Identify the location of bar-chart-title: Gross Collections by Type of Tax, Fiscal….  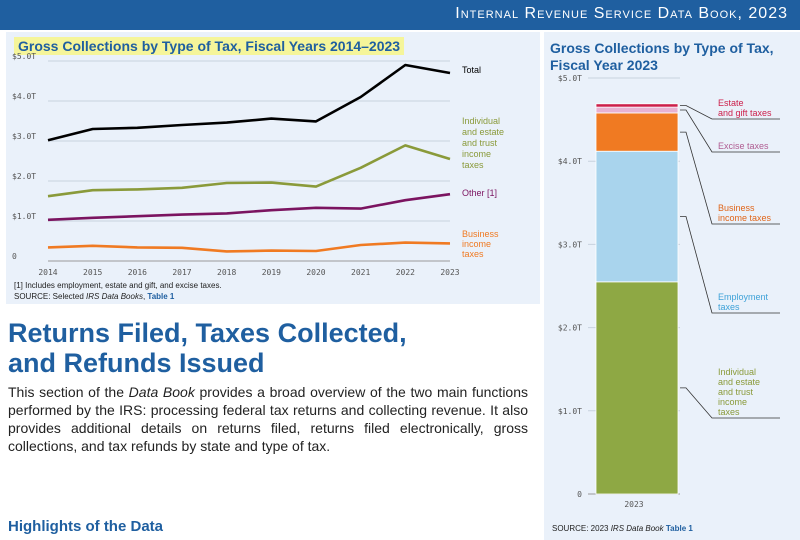
(662, 56).